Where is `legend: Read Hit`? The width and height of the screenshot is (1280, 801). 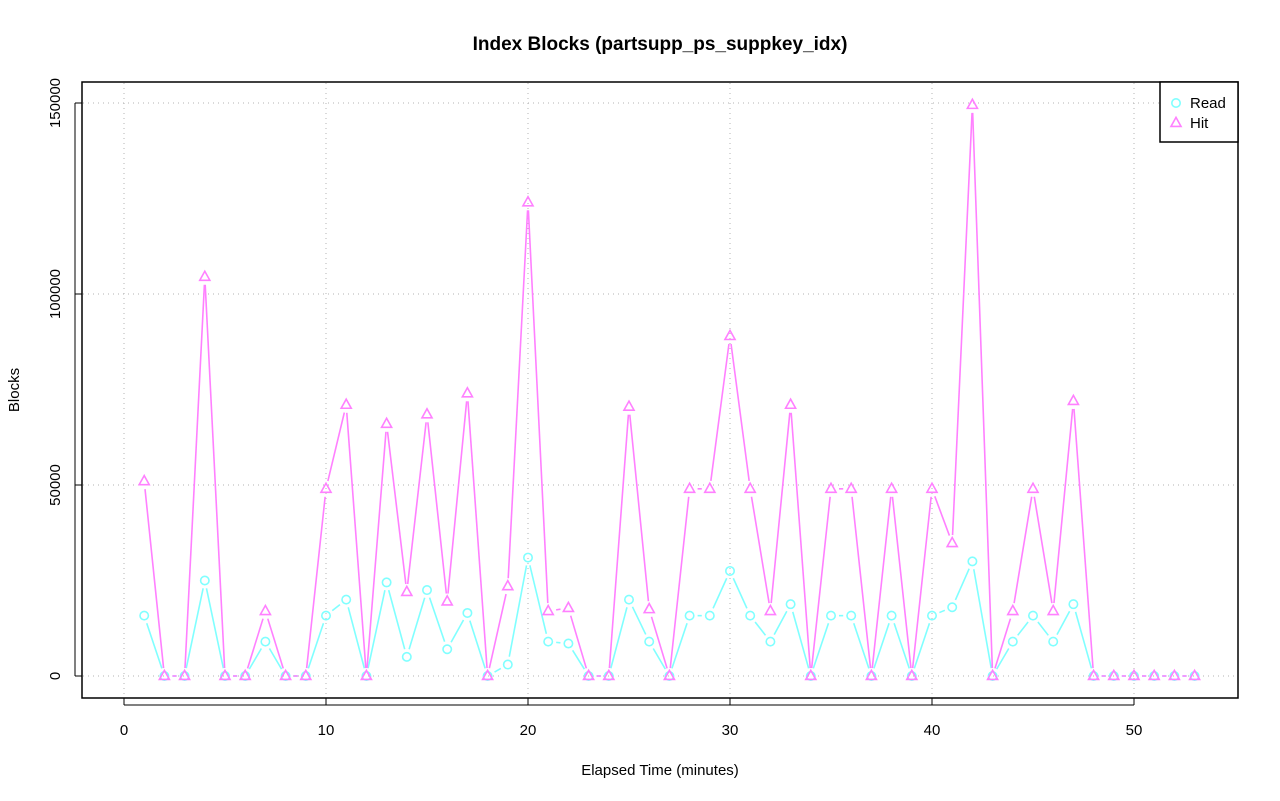 legend: Read Hit is located at coordinates (1199, 112).